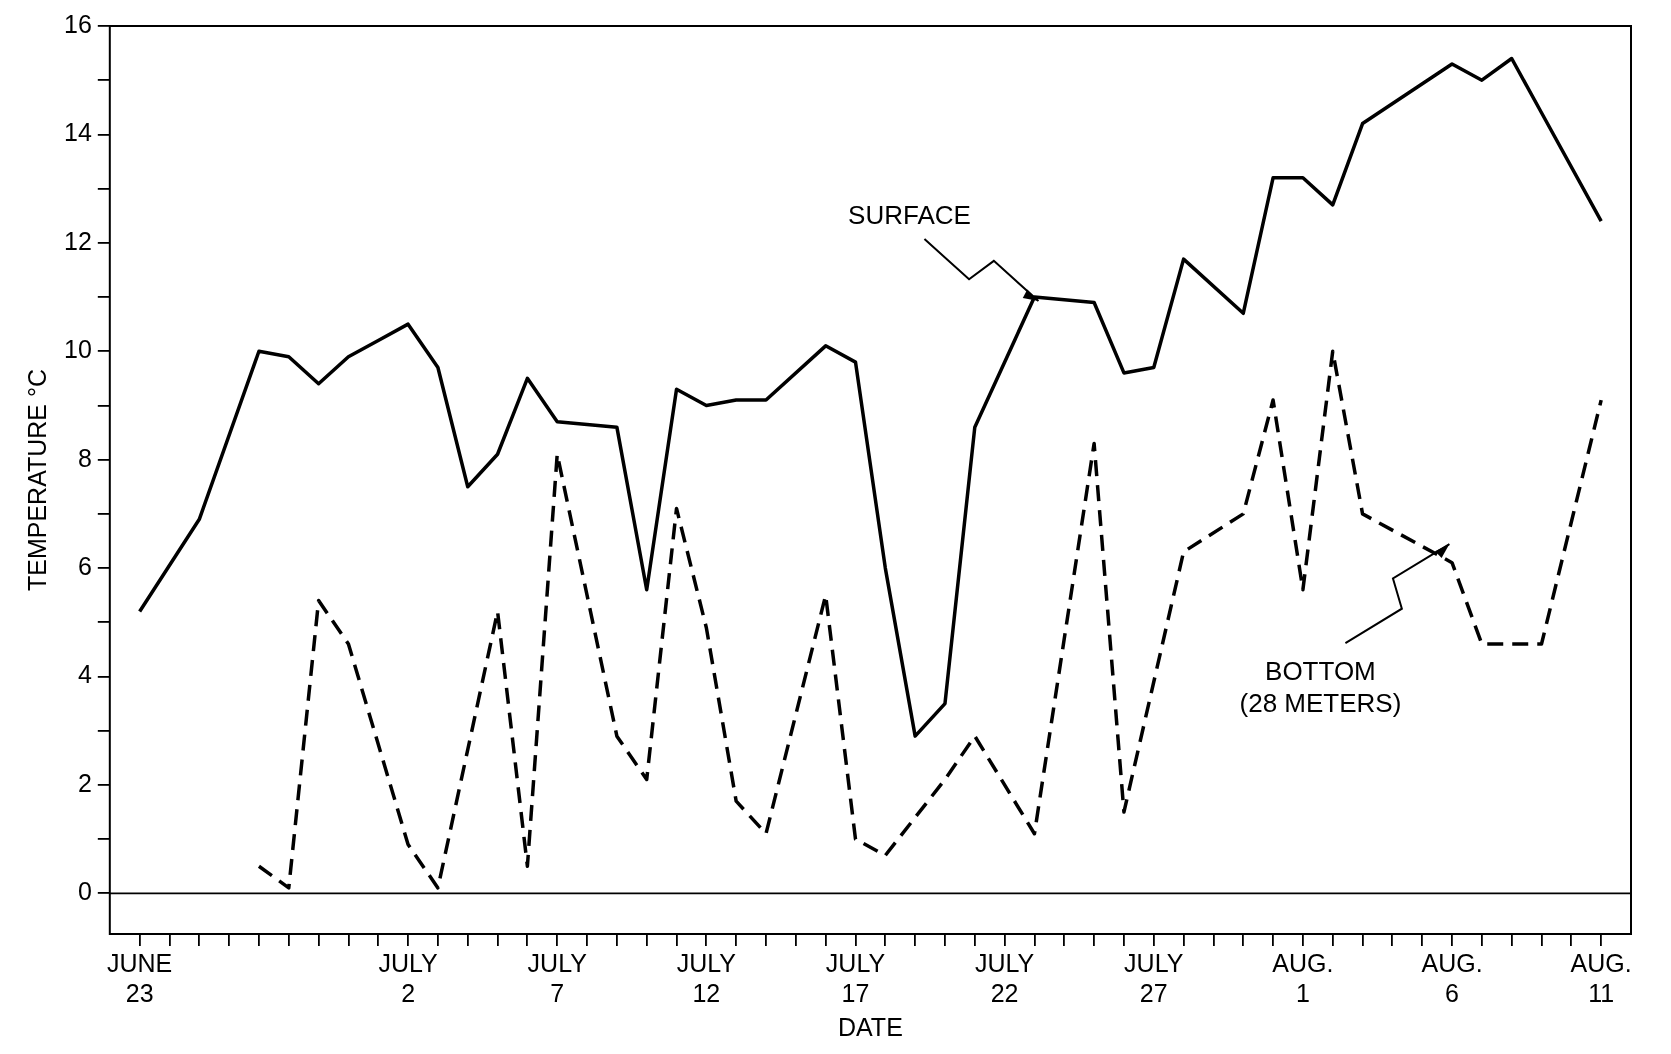 The width and height of the screenshot is (1671, 1054). I want to click on x-tick-label: AUG. 1, so click(1303, 977).